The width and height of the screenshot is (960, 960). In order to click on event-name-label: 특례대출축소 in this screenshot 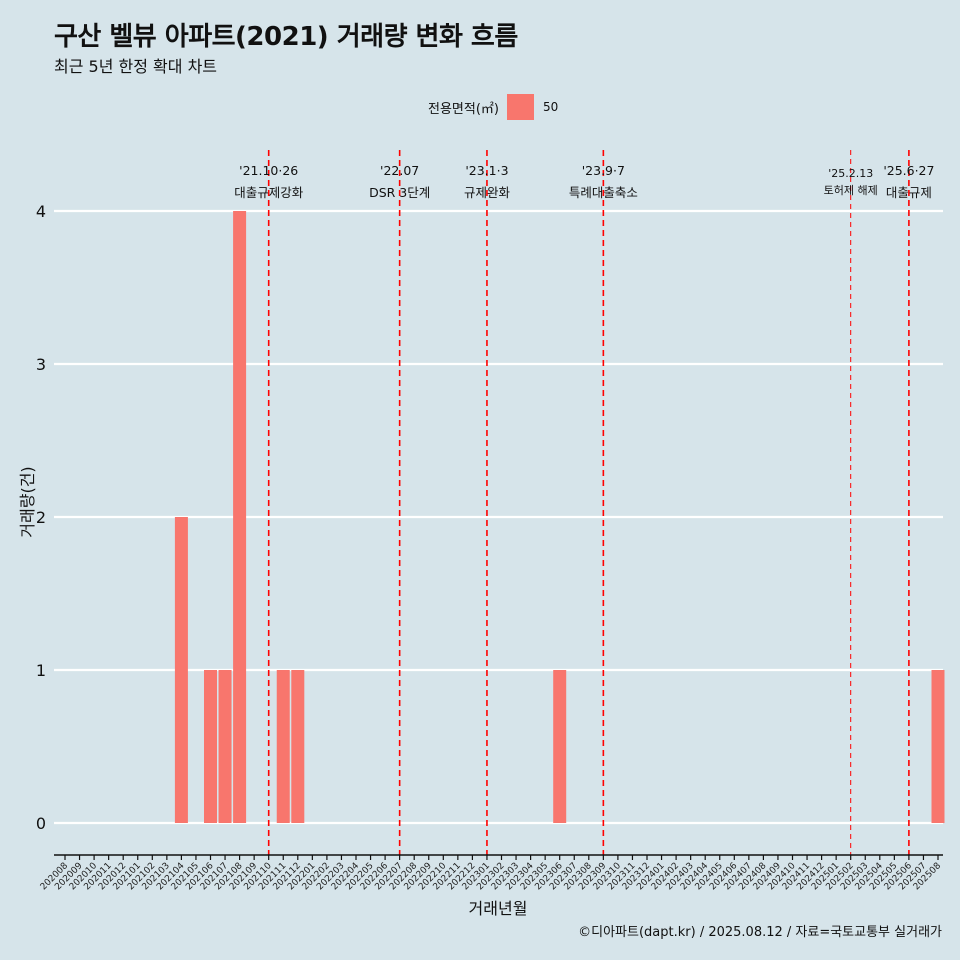, I will do `click(603, 192)`.